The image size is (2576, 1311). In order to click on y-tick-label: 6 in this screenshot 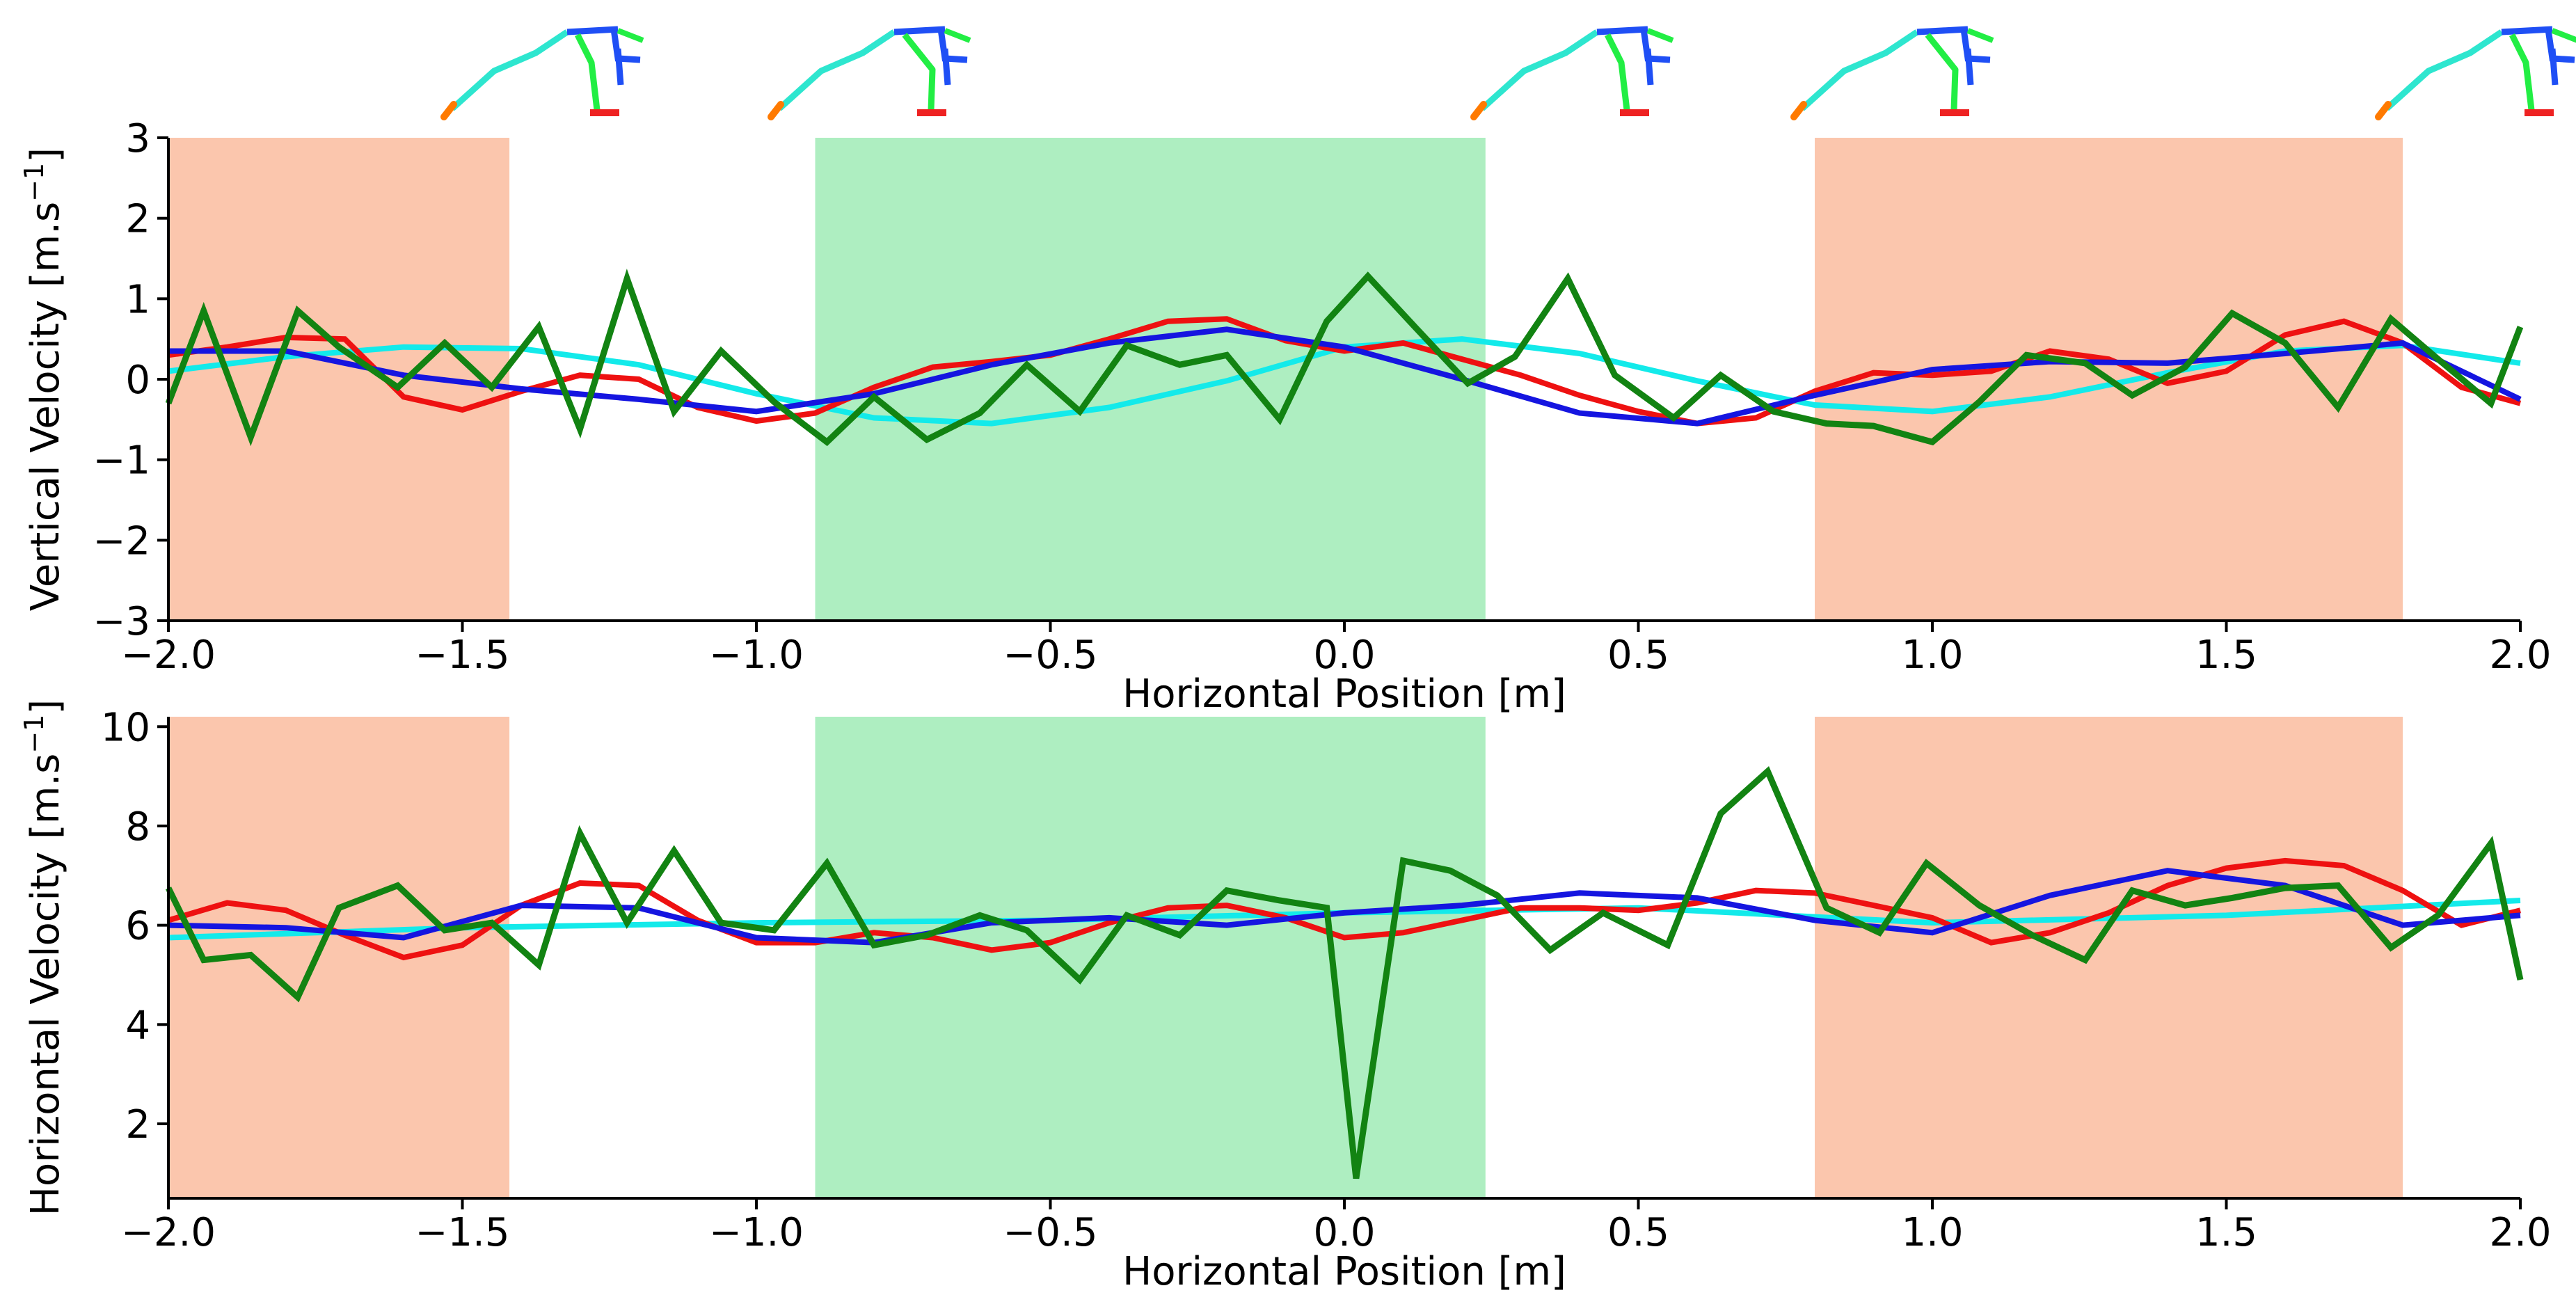, I will do `click(137, 926)`.